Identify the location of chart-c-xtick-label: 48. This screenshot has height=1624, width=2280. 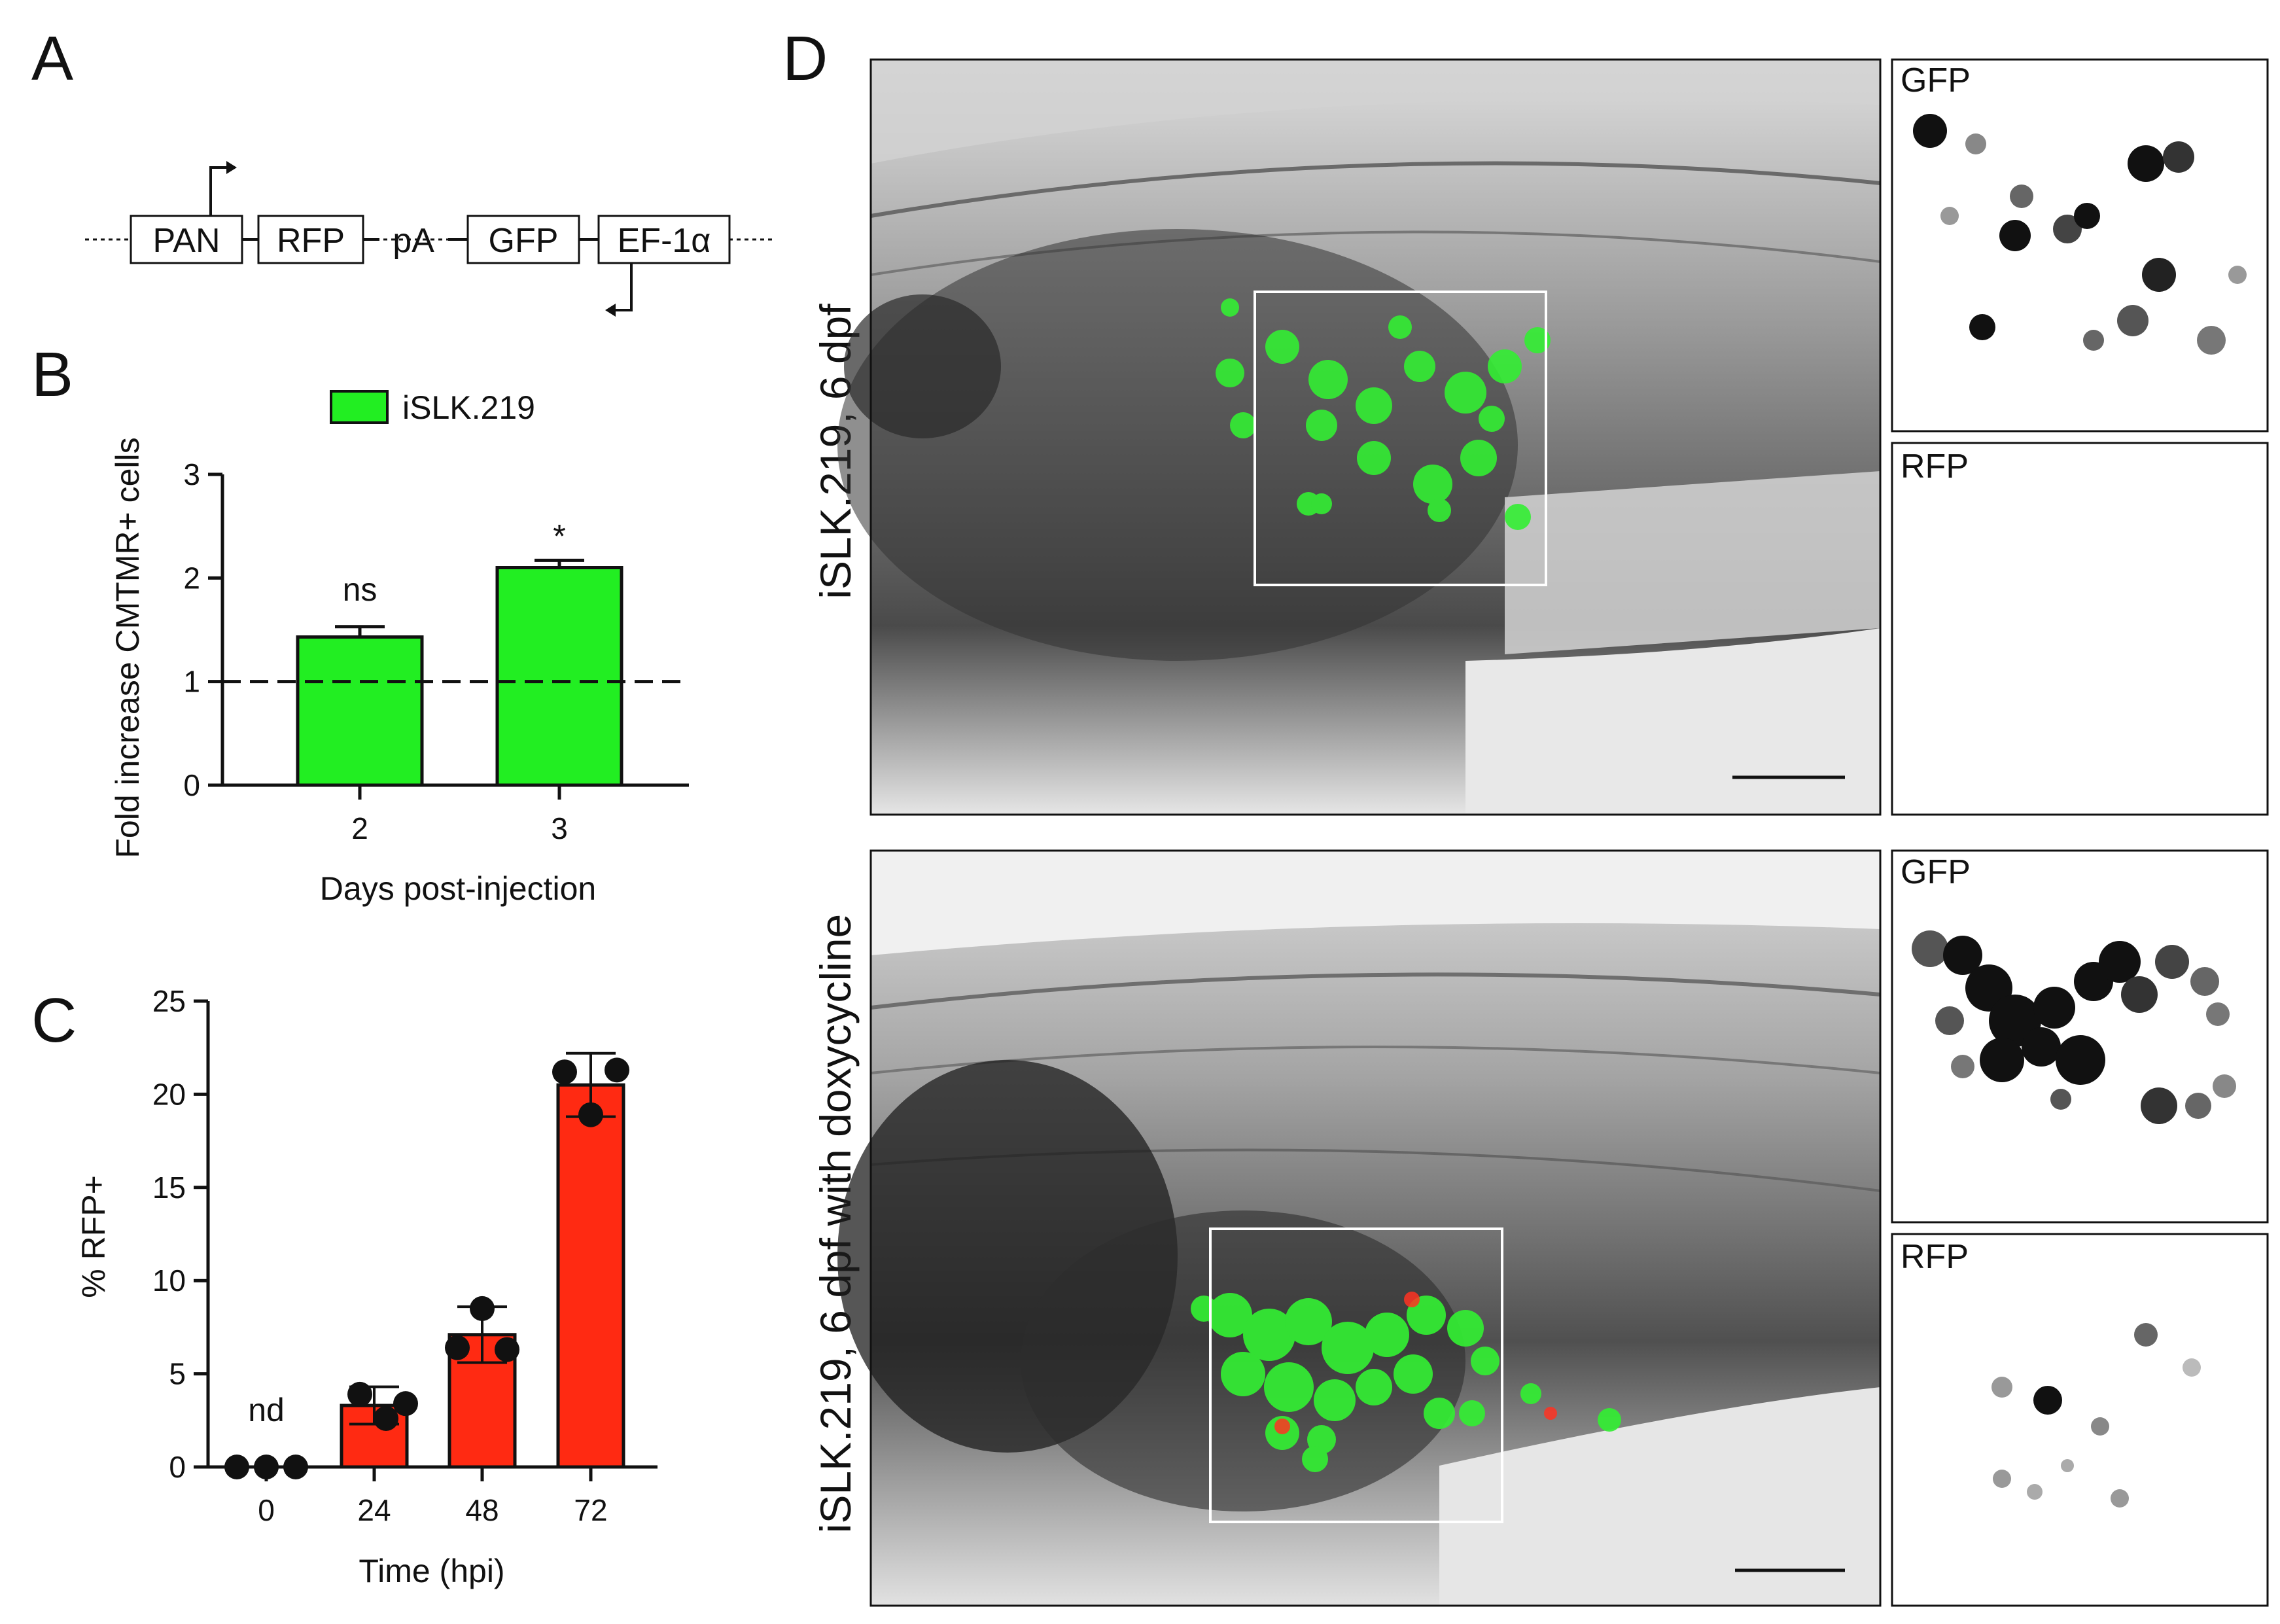
(482, 1510).